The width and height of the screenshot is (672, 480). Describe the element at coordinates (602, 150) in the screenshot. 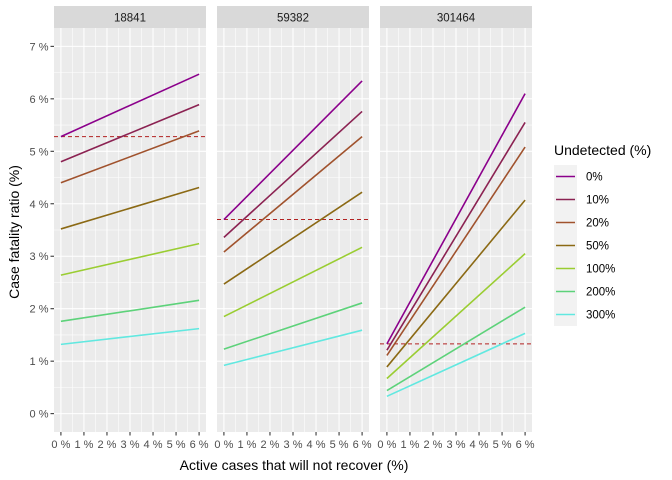

I see `legend-title: Undetected (%)` at that location.